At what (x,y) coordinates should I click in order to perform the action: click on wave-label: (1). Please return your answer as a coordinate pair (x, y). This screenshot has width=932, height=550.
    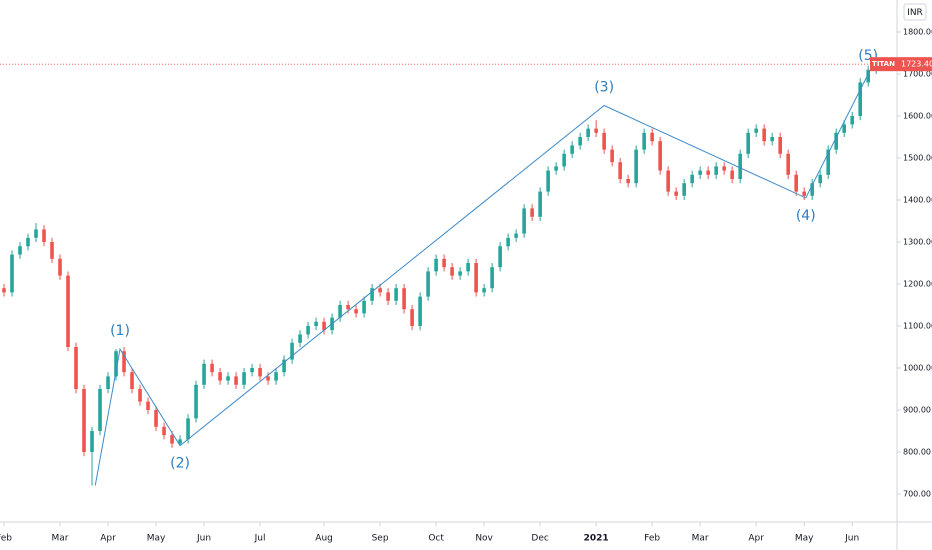
    Looking at the image, I should click on (120, 331).